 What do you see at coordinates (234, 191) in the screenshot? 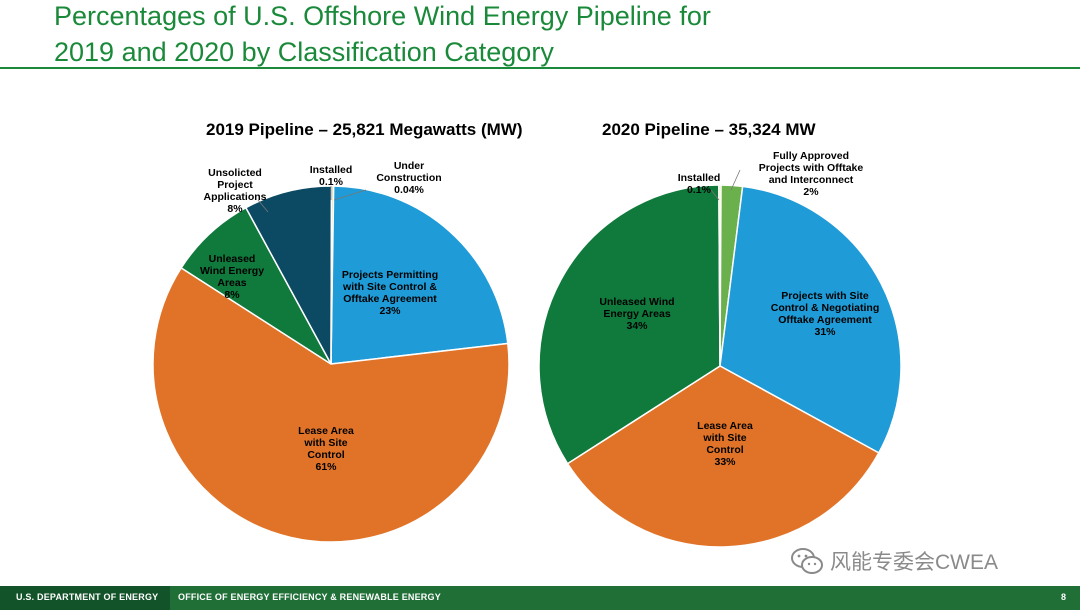
I see `slice-label: Unsolicted Project Applications 8%` at bounding box center [234, 191].